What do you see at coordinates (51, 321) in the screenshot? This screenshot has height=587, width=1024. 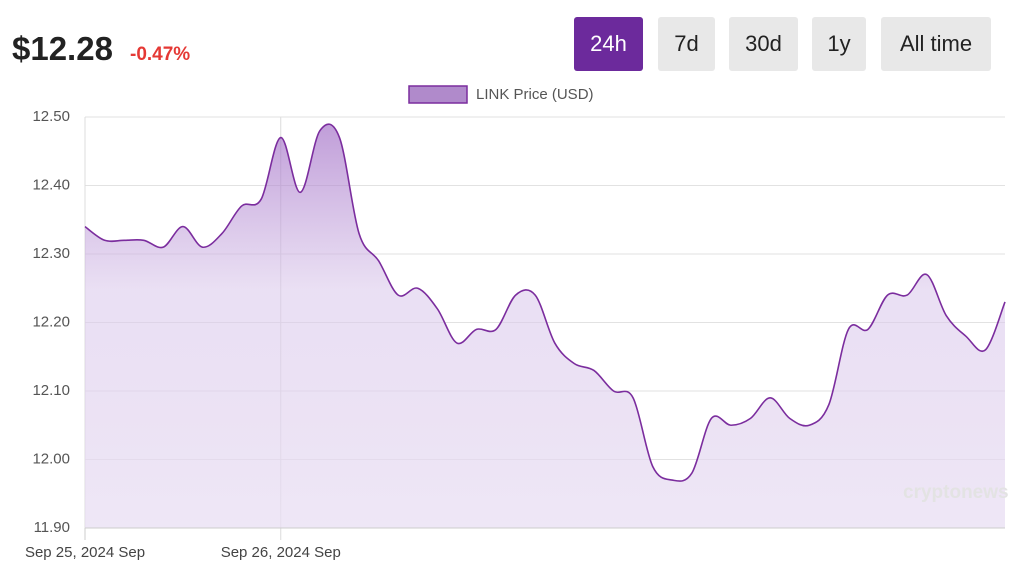 I see `y-tick-label: 12.20` at bounding box center [51, 321].